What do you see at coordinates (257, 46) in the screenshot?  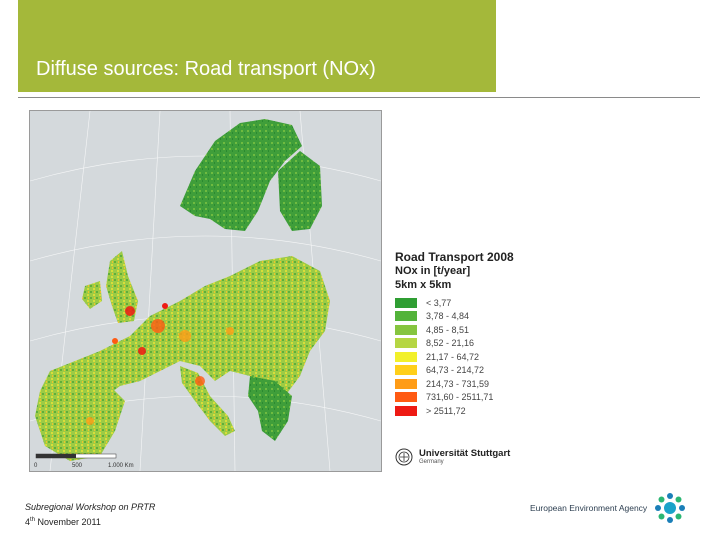 I see `title-banner` at bounding box center [257, 46].